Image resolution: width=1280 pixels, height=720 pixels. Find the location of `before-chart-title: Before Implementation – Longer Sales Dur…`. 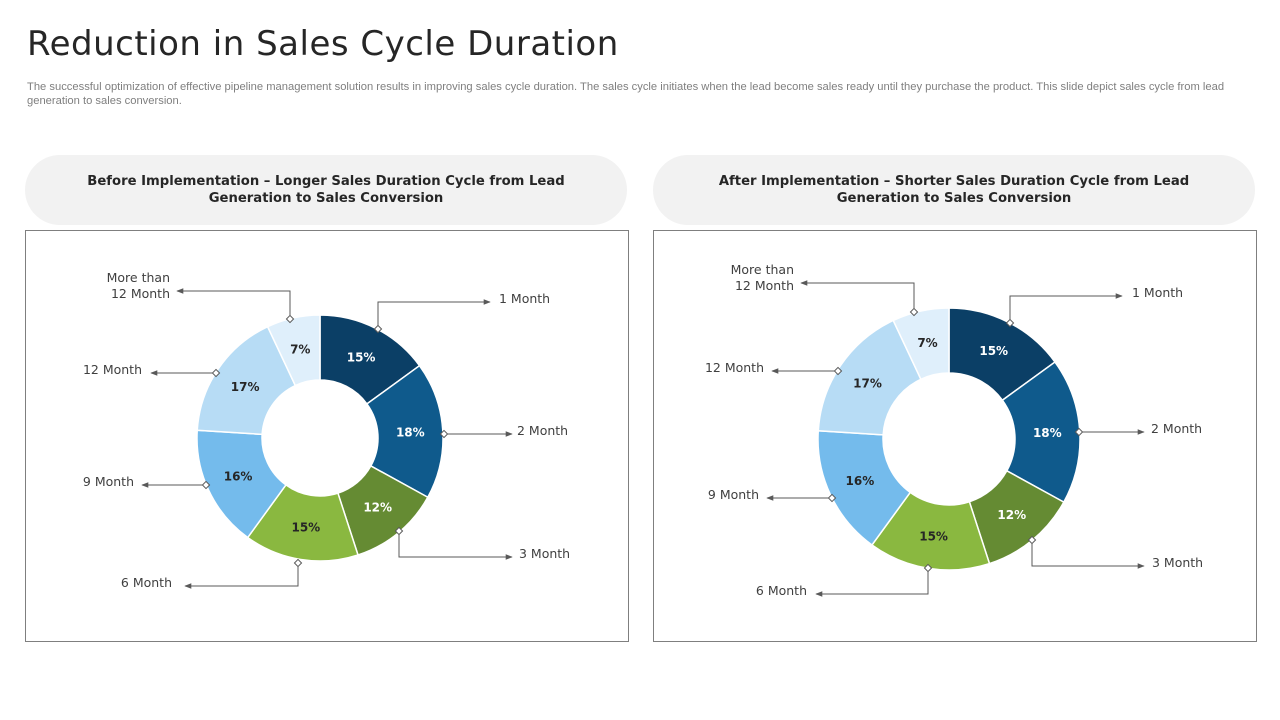

before-chart-title: Before Implementation – Longer Sales Dur… is located at coordinates (326, 190).